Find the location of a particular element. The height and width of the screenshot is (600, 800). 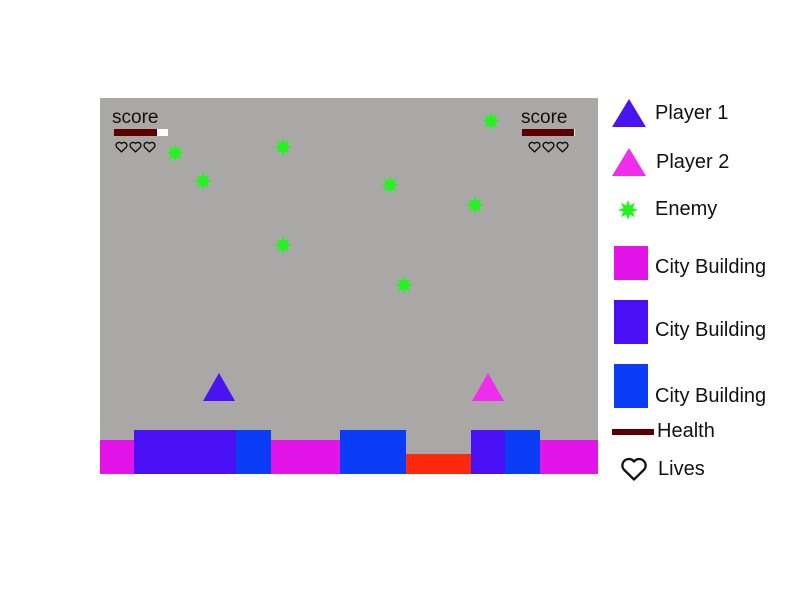

destroyed-ground is located at coordinates (438, 464).